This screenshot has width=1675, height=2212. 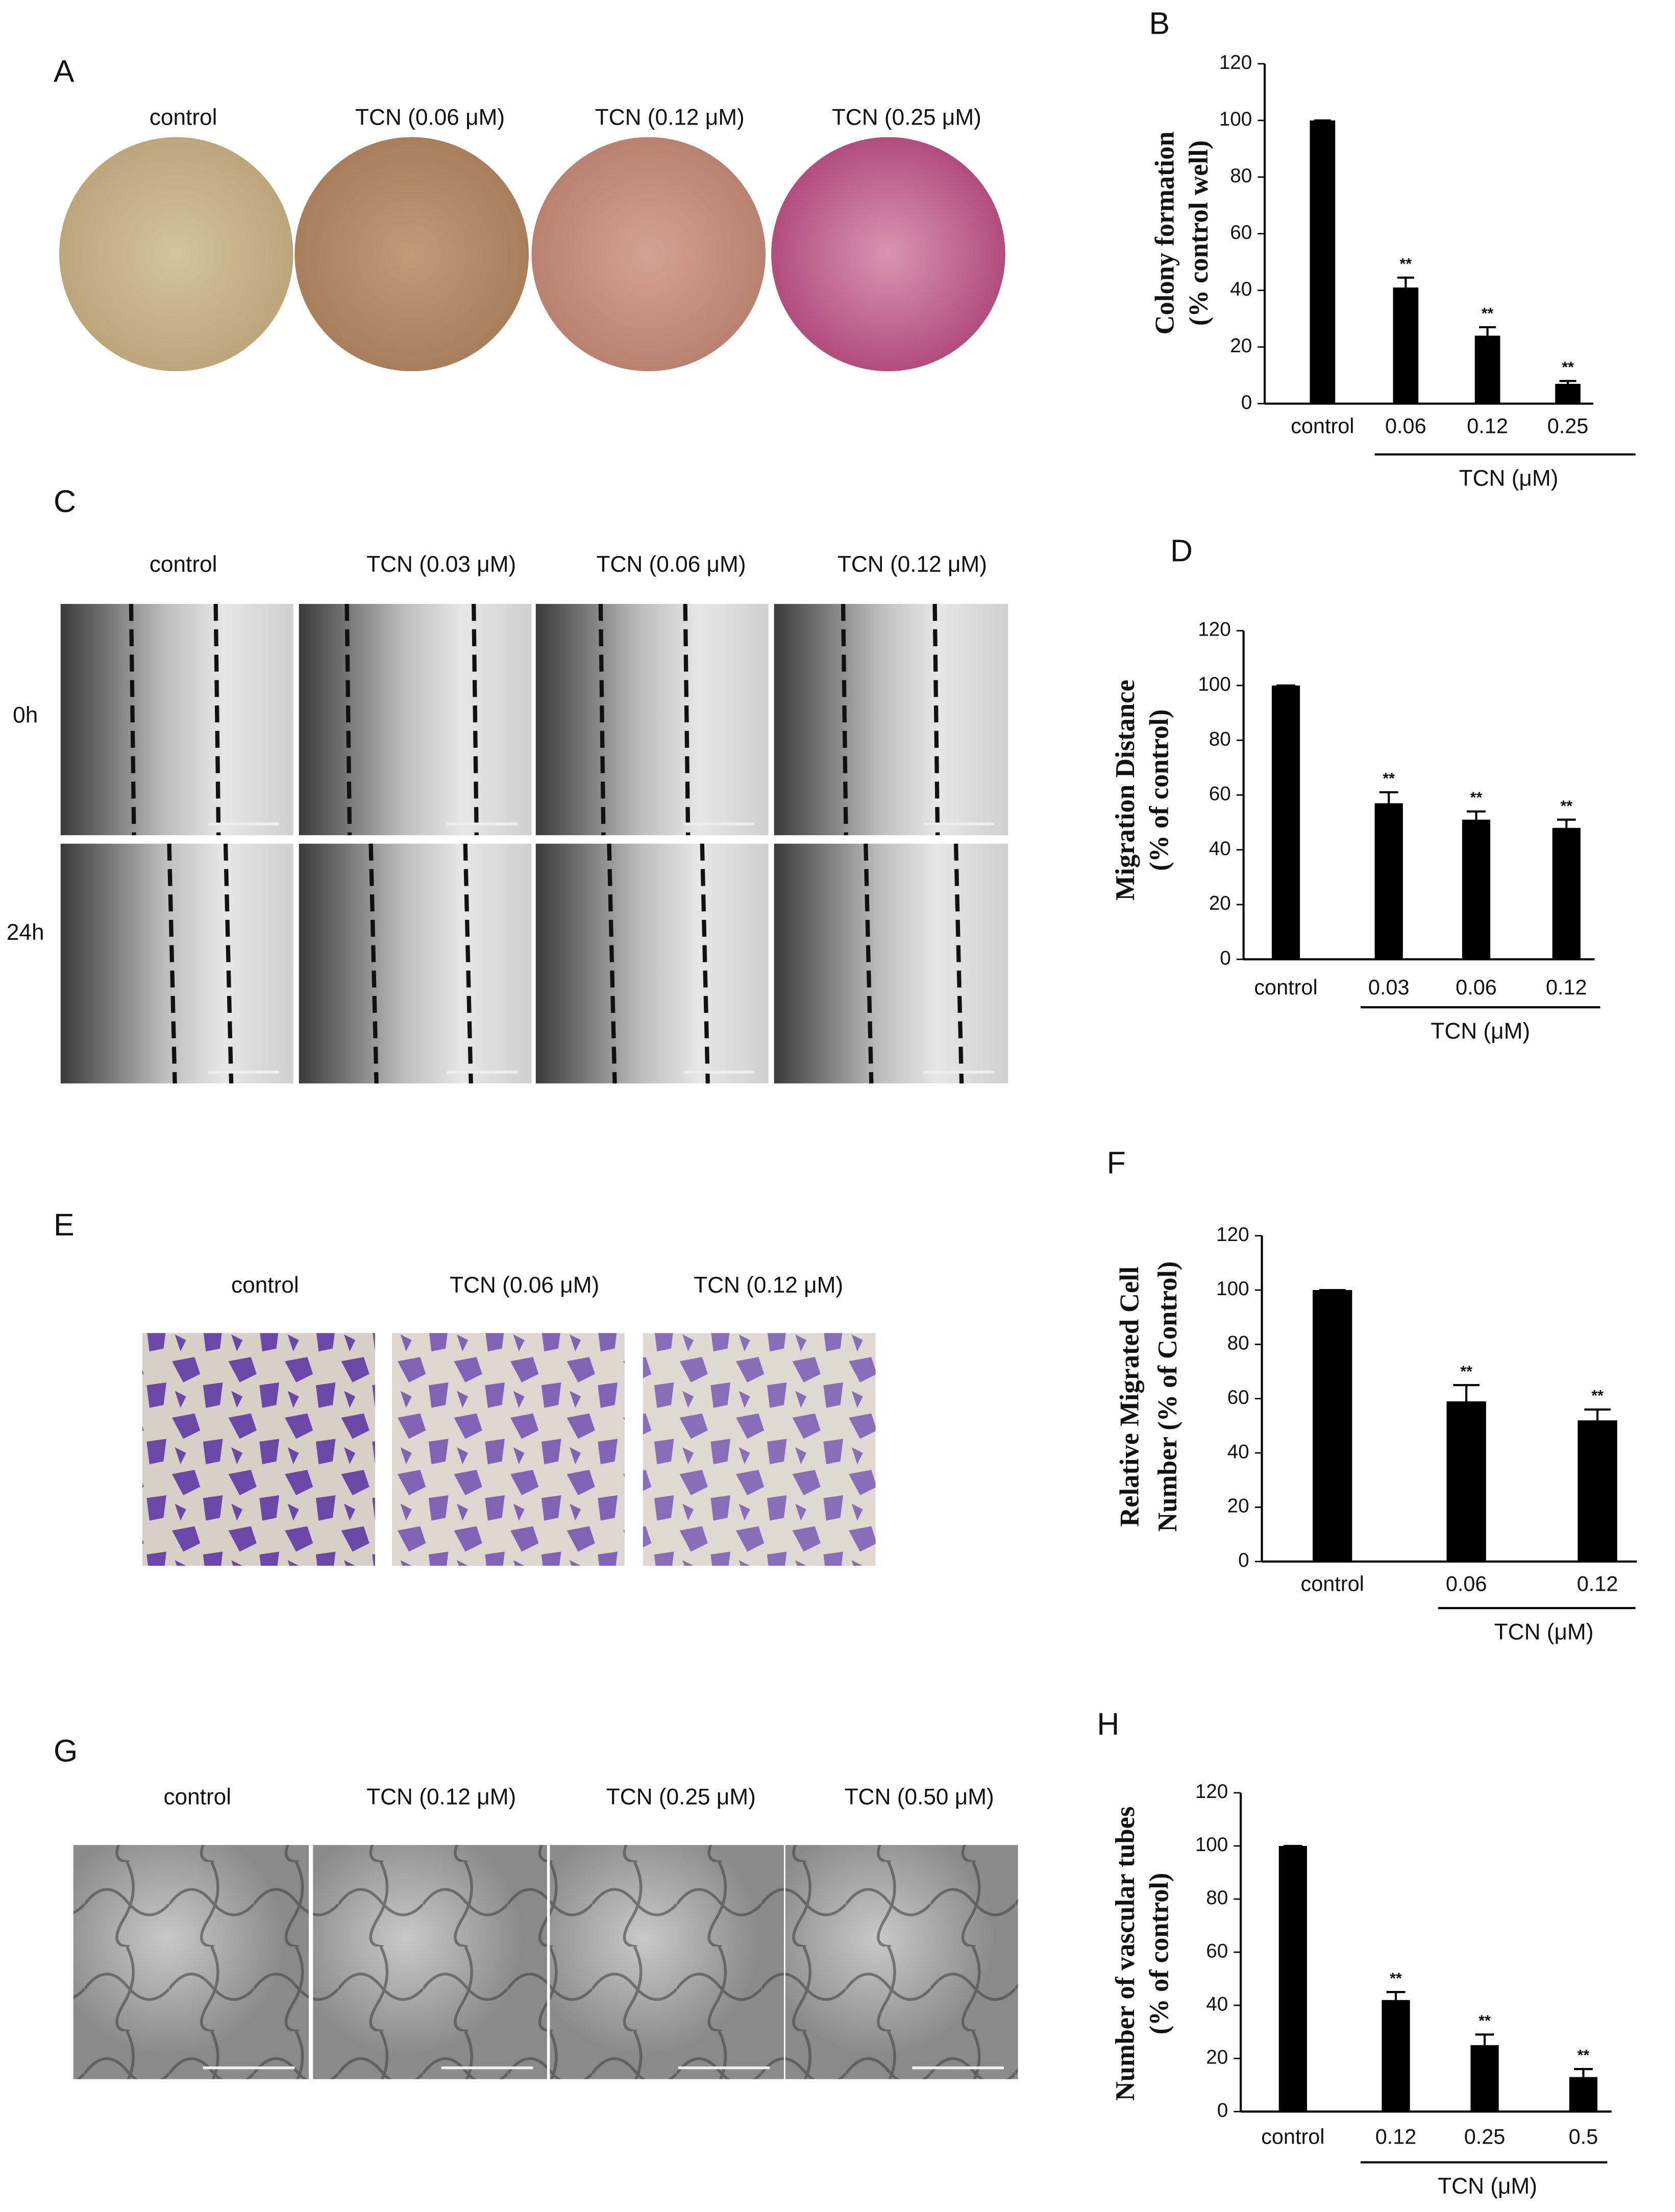 I want to click on panel-letter: G, so click(x=66, y=1751).